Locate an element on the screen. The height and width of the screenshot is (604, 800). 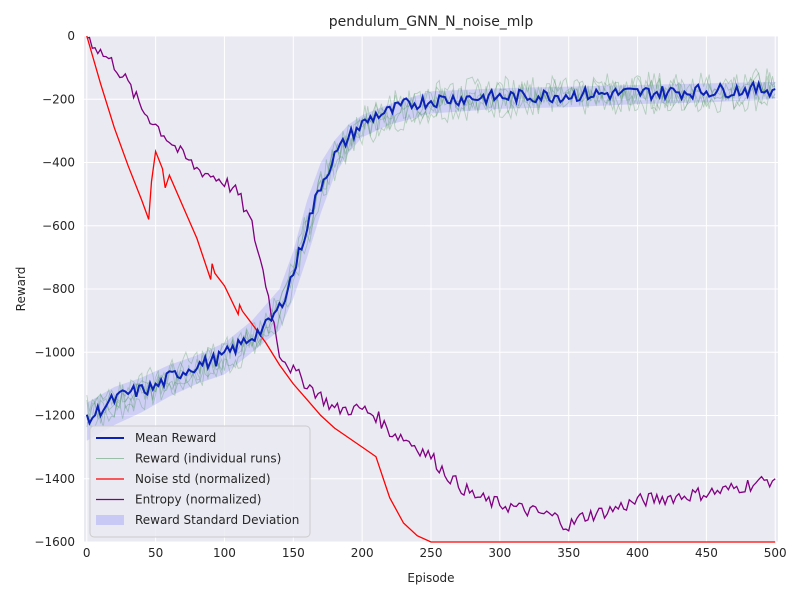
chart-title: pendulum_GNN_N_noise_mlp is located at coordinates (431, 22).